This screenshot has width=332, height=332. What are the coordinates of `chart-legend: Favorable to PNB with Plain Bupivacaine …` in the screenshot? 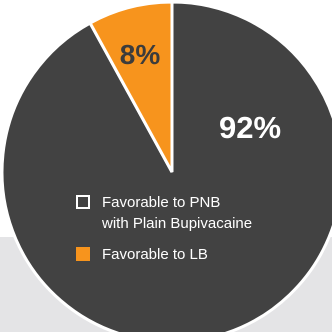 It's located at (172, 228).